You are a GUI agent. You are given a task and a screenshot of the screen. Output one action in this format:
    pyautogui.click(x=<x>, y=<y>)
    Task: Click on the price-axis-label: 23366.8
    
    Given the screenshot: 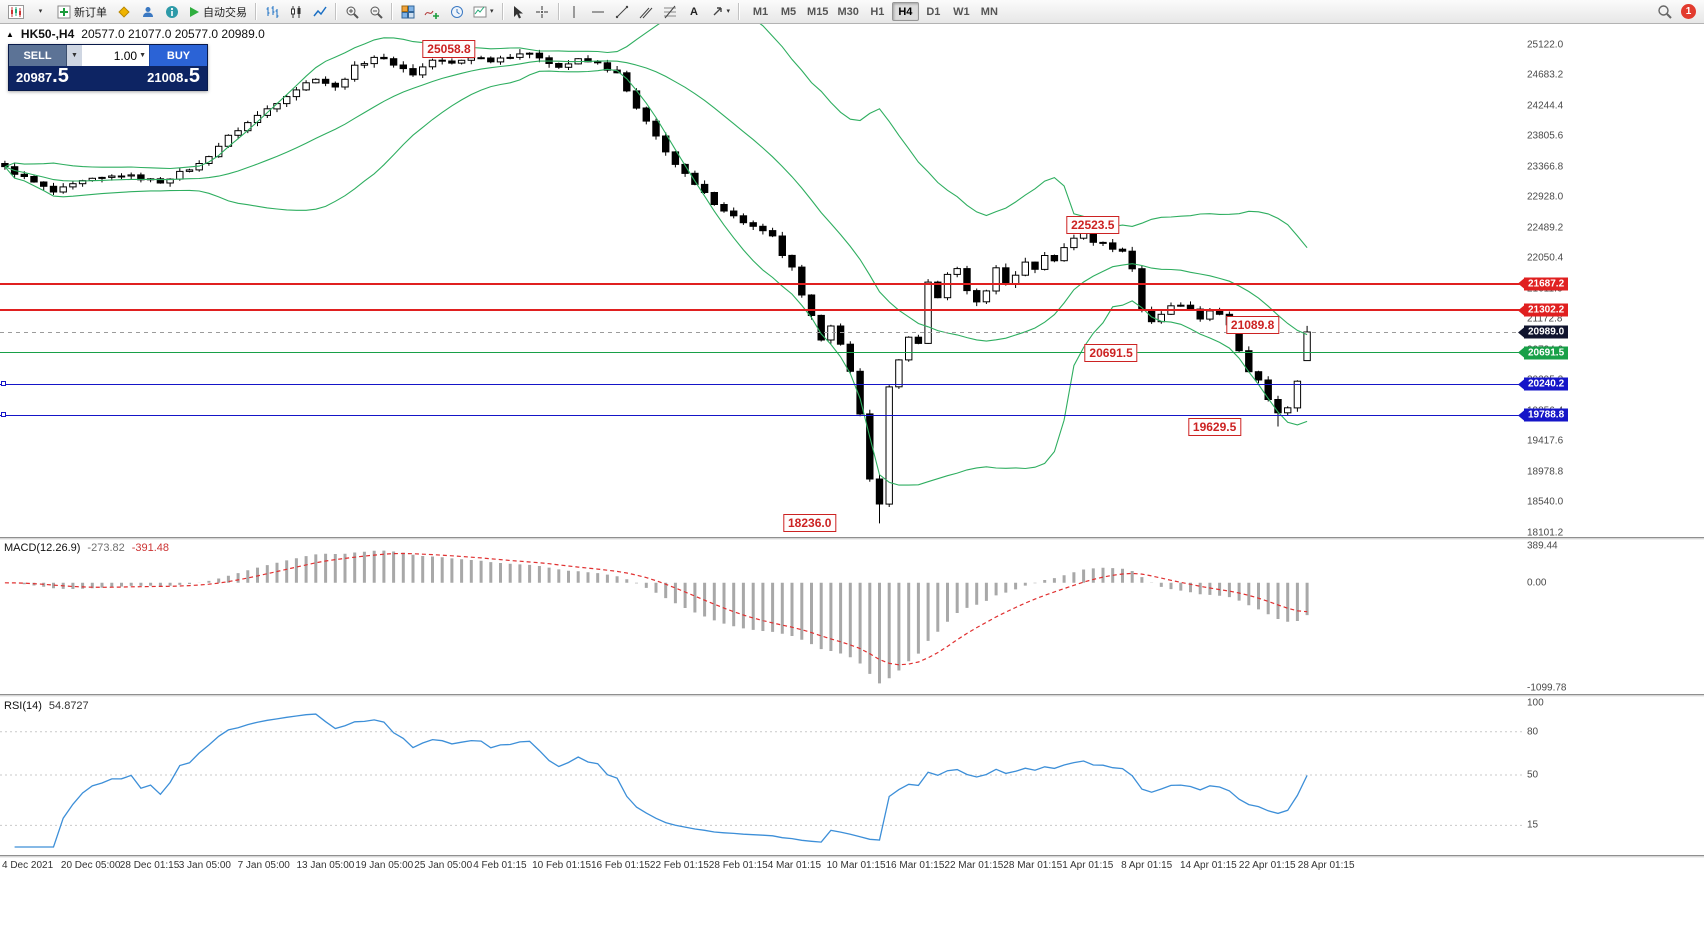 What is the action you would take?
    pyautogui.click(x=1545, y=167)
    